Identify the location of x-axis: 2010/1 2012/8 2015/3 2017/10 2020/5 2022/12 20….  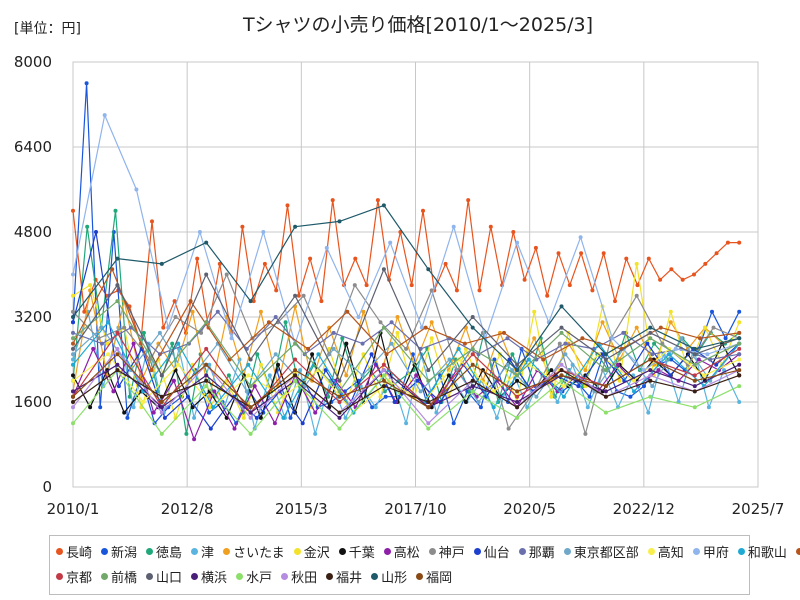
(416, 509).